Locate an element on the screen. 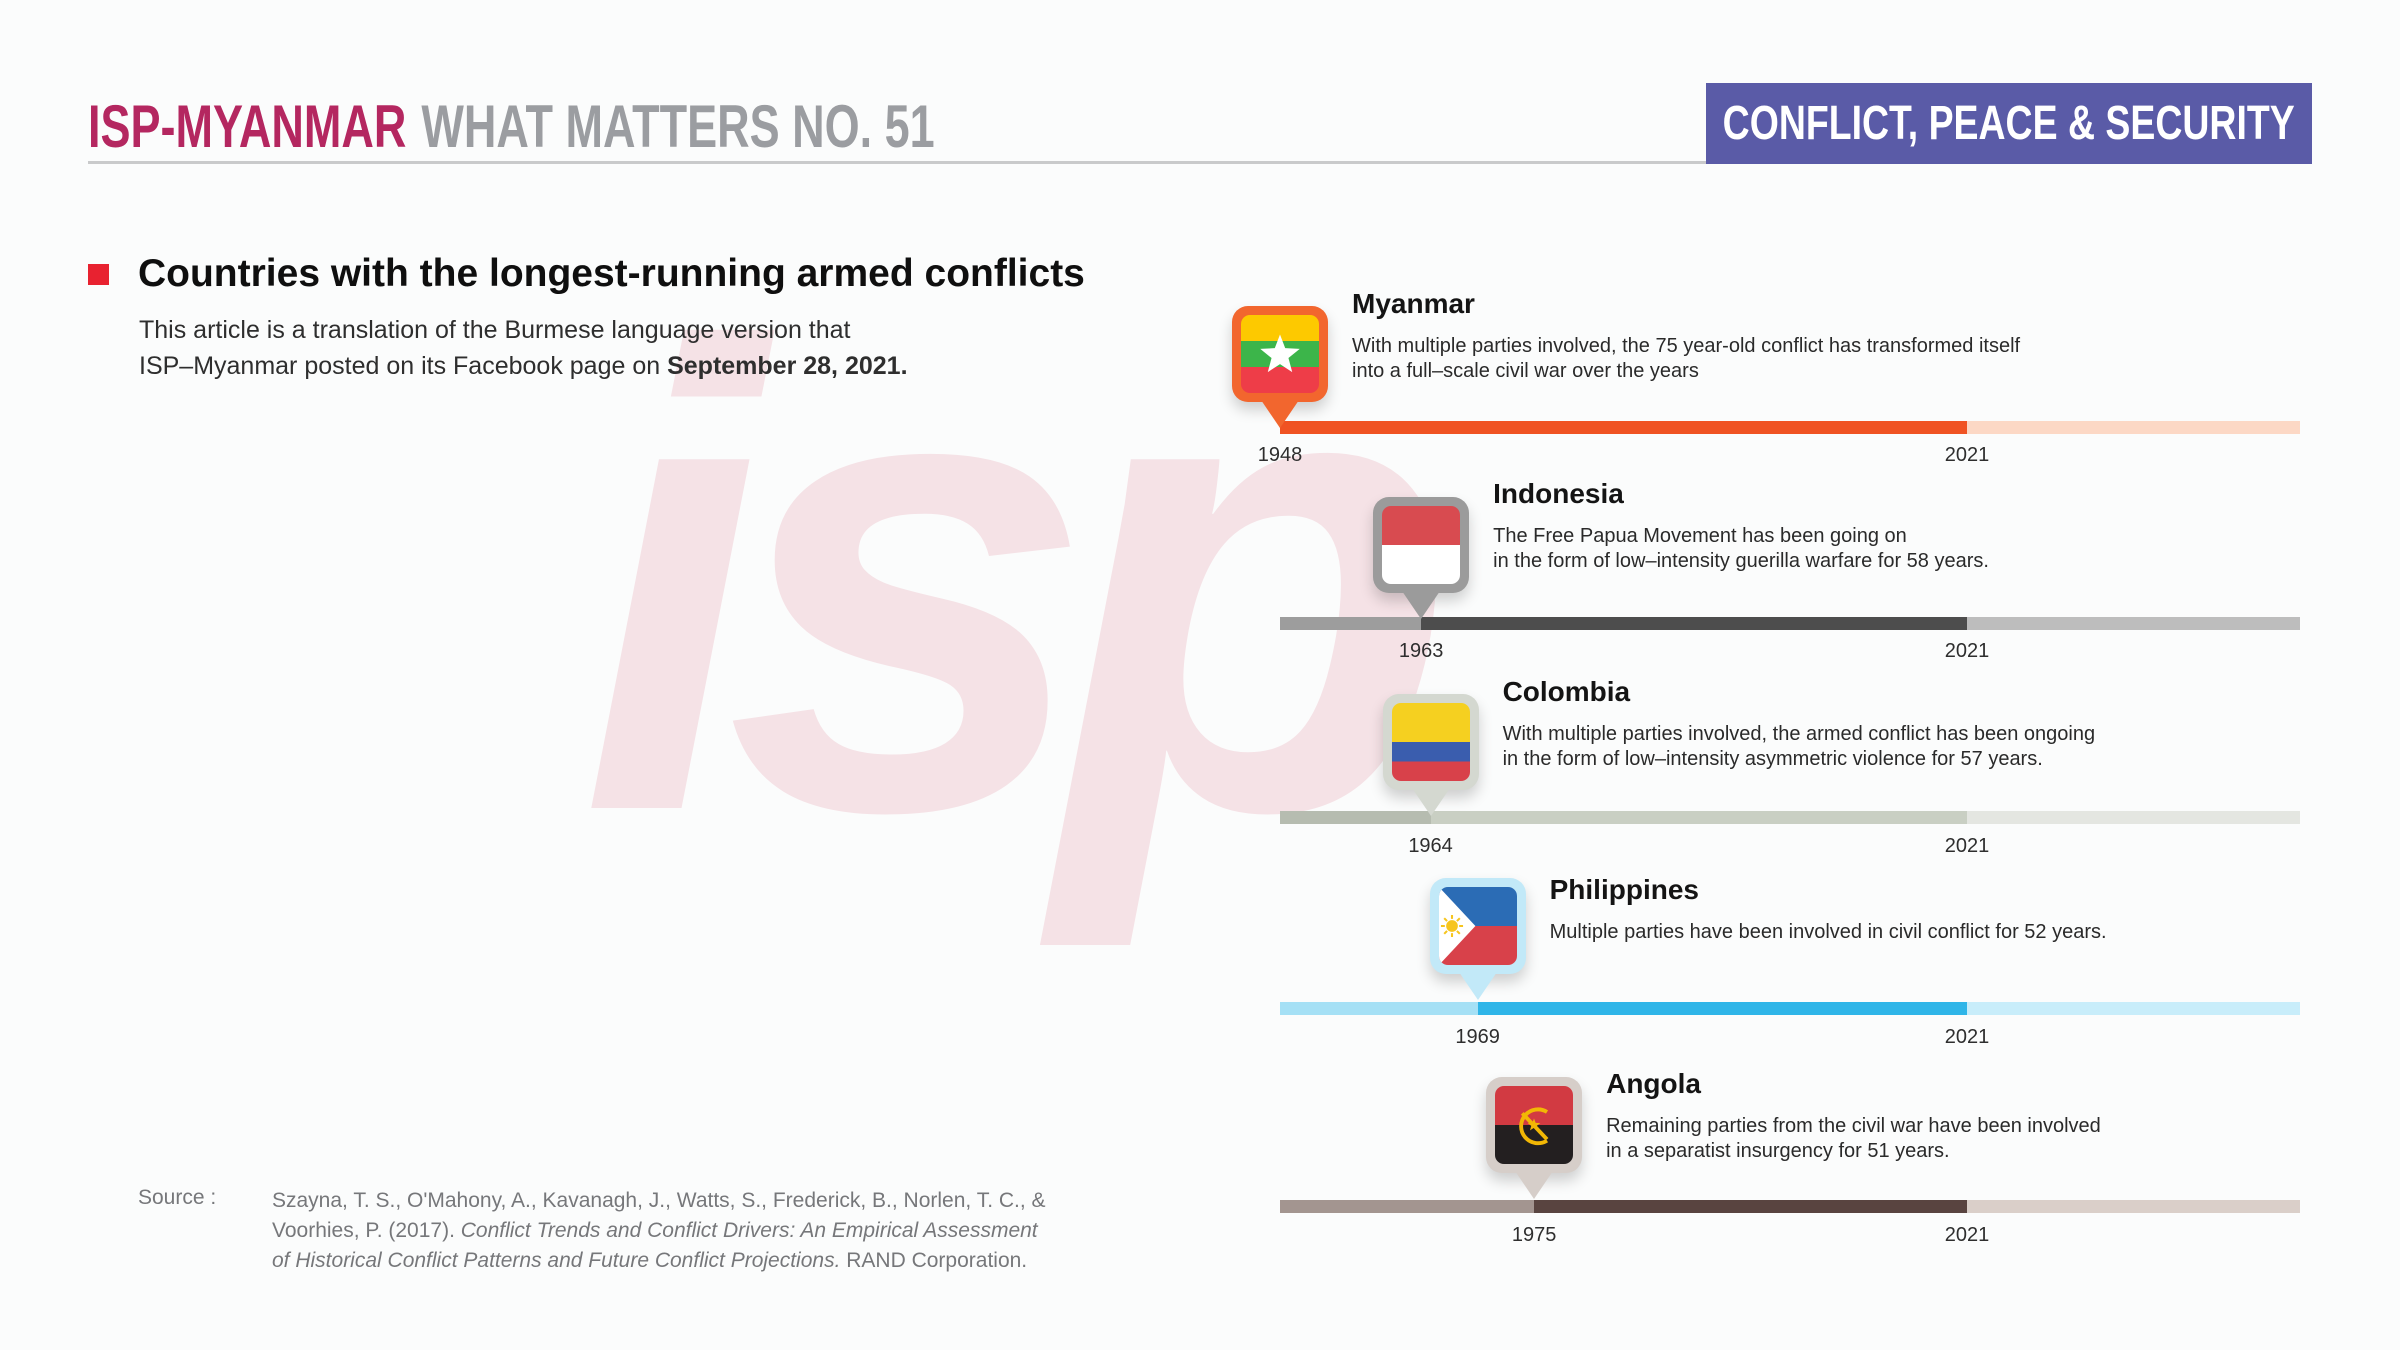  subtitle-date: September 28, 2021. is located at coordinates (787, 366).